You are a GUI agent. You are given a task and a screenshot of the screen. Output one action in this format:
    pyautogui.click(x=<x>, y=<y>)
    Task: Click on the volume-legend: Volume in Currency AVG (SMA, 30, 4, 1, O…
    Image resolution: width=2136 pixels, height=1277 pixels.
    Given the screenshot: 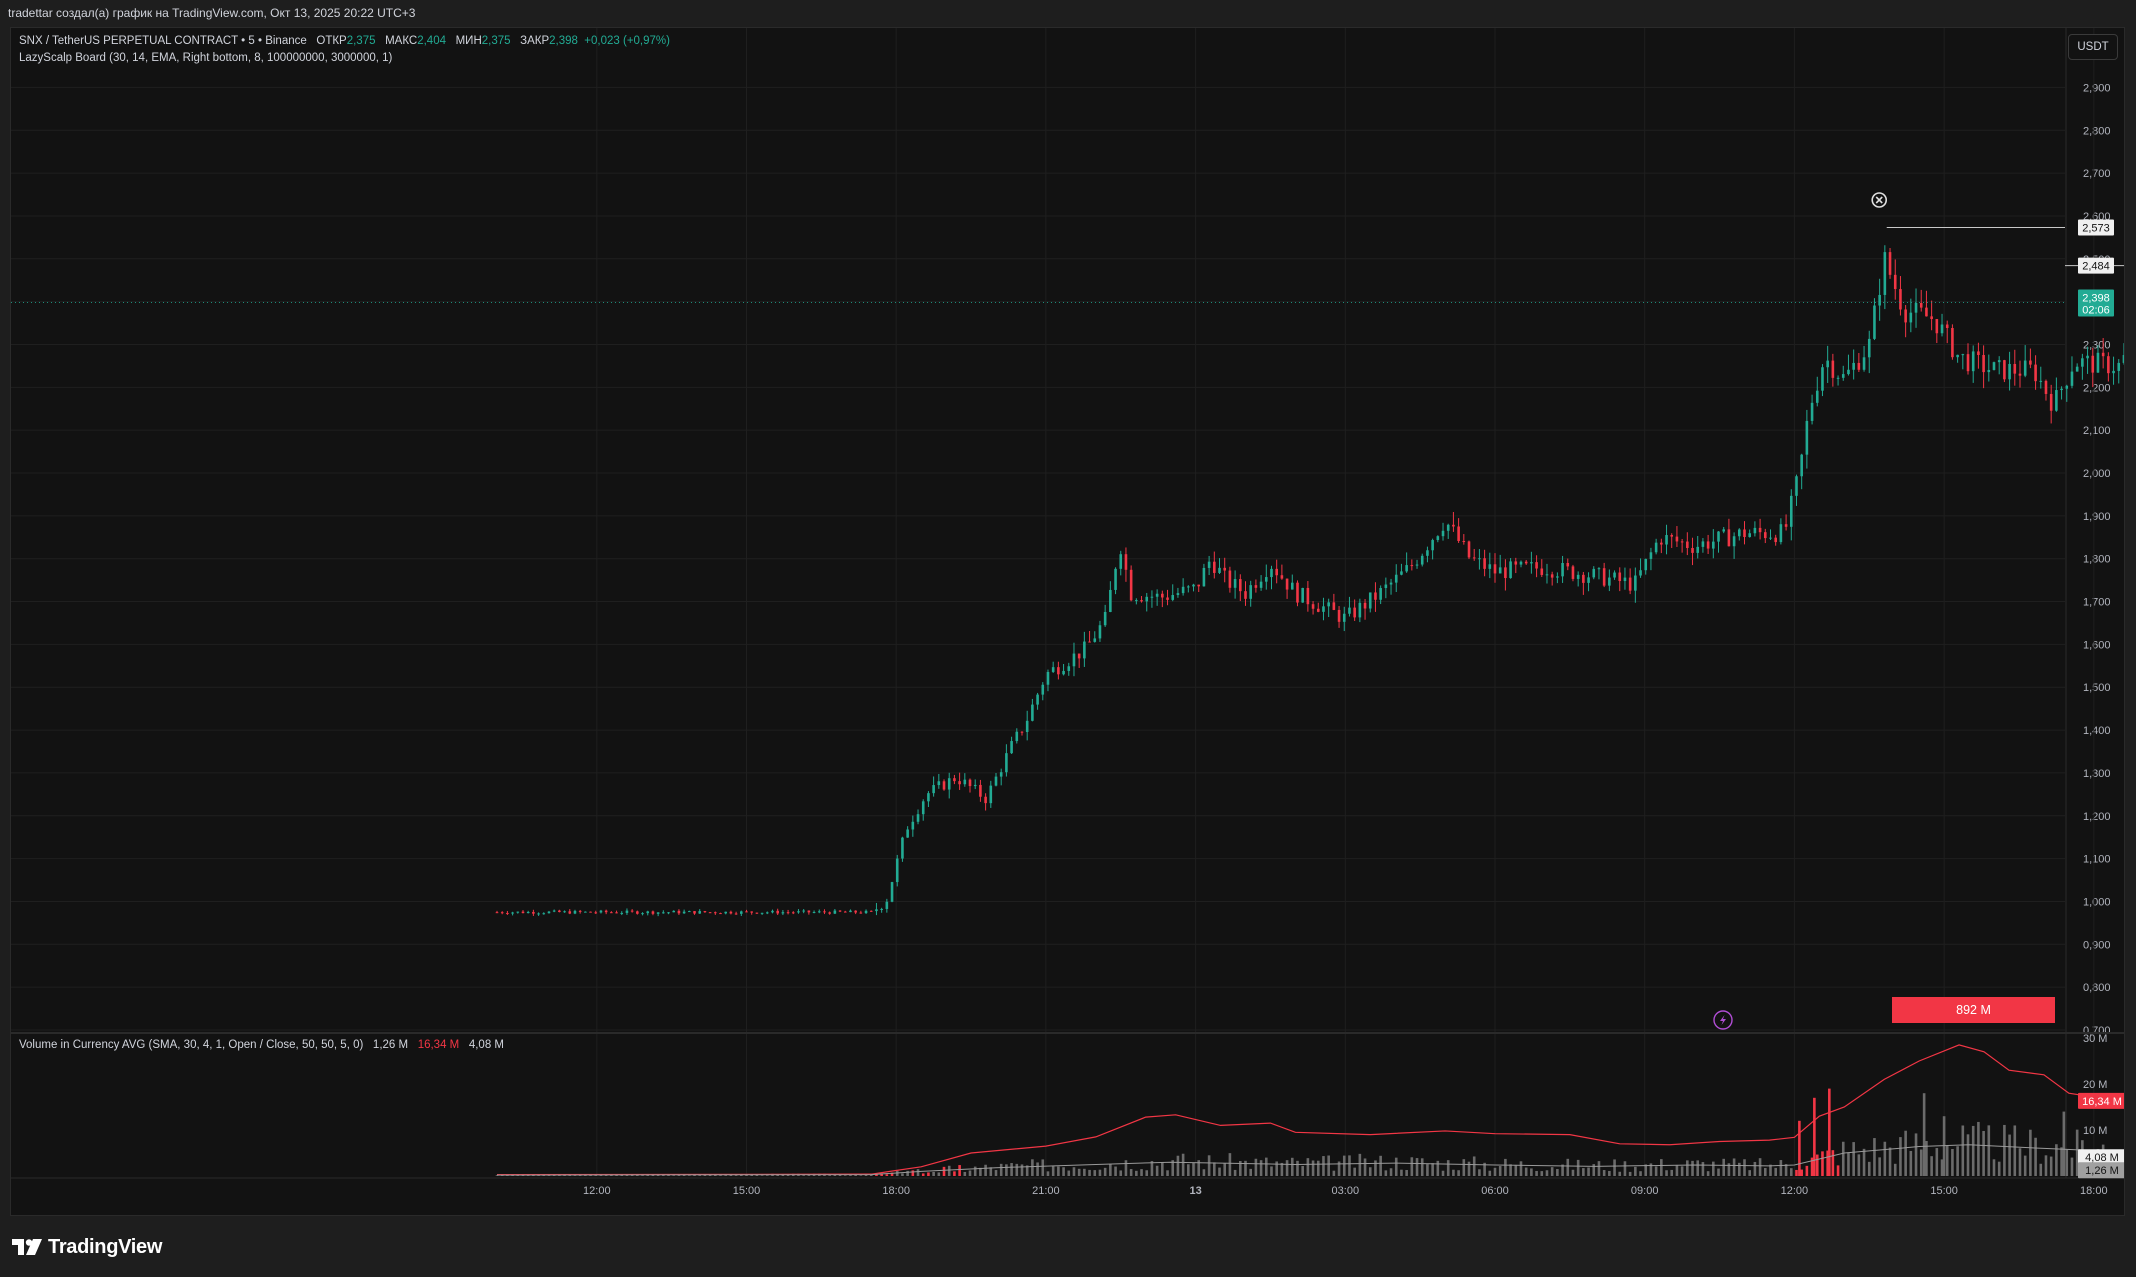 What is the action you would take?
    pyautogui.click(x=261, y=1045)
    